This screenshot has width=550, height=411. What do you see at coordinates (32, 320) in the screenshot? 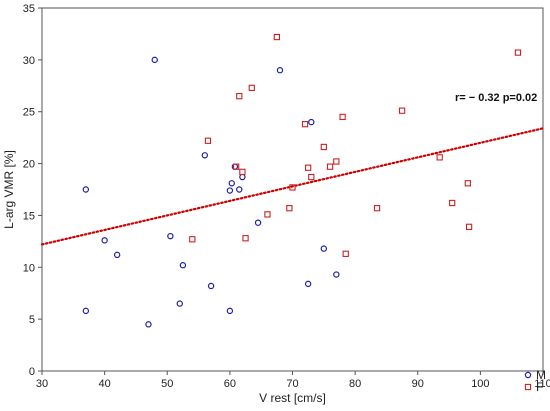
I see `y-tick-label: 5` at bounding box center [32, 320].